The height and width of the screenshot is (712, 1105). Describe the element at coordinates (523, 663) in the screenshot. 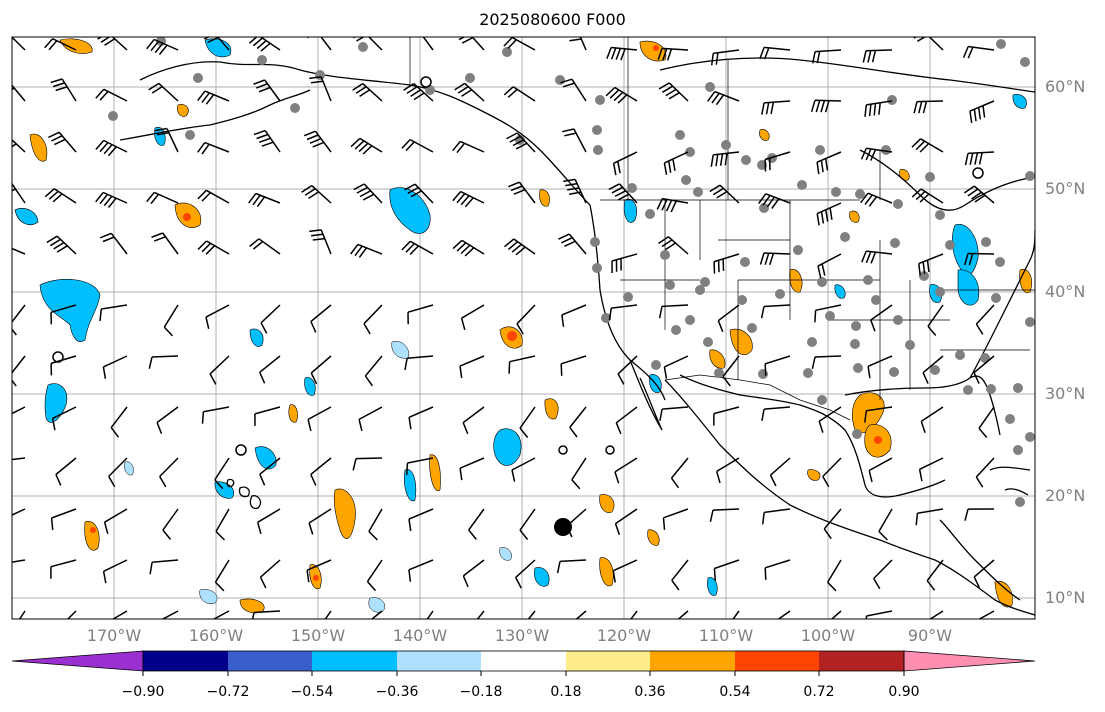

I see `colorbar` at that location.